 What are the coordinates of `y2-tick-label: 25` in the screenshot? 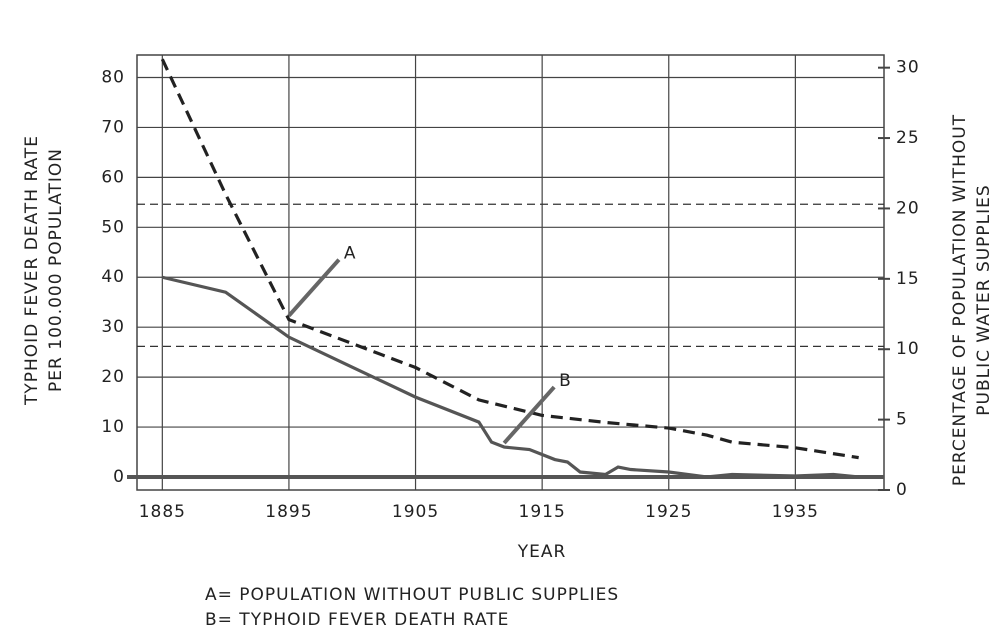 It's located at (908, 138).